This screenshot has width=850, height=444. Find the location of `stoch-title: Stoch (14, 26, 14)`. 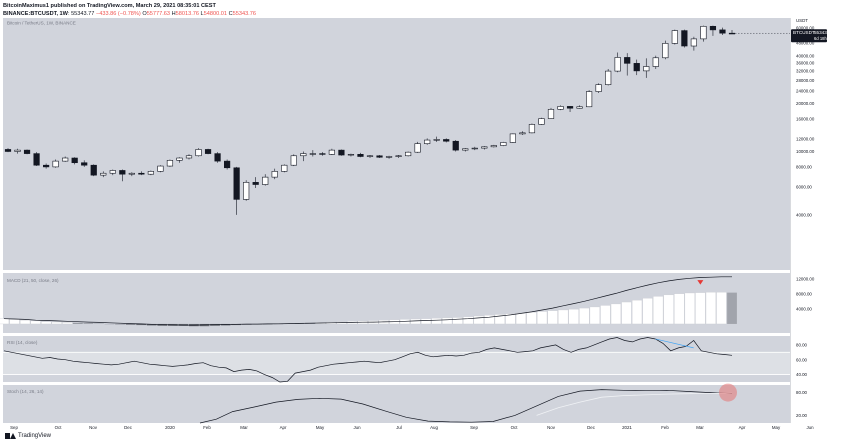

stoch-title: Stoch (14, 26, 14) is located at coordinates (25, 391).